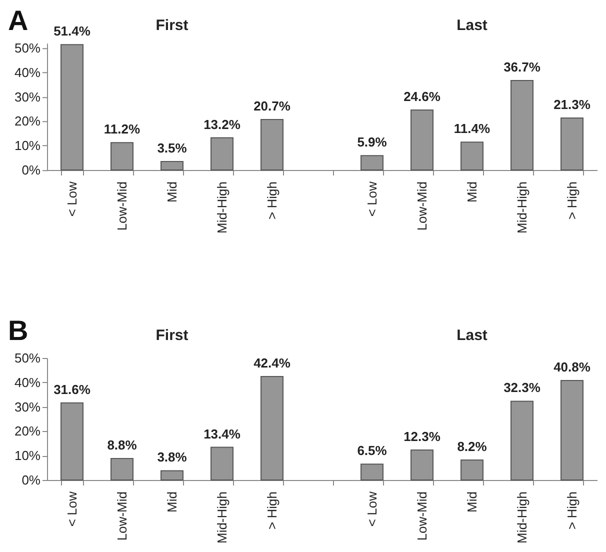 The width and height of the screenshot is (606, 552). Describe the element at coordinates (222, 434) in the screenshot. I see `data-label: 13.4%` at that location.